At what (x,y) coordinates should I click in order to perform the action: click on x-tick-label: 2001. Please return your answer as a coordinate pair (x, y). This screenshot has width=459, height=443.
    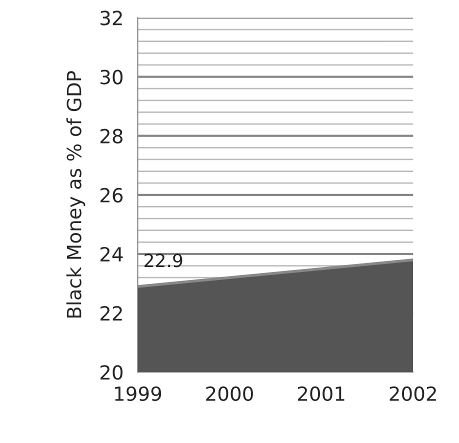
    Looking at the image, I should click on (321, 394).